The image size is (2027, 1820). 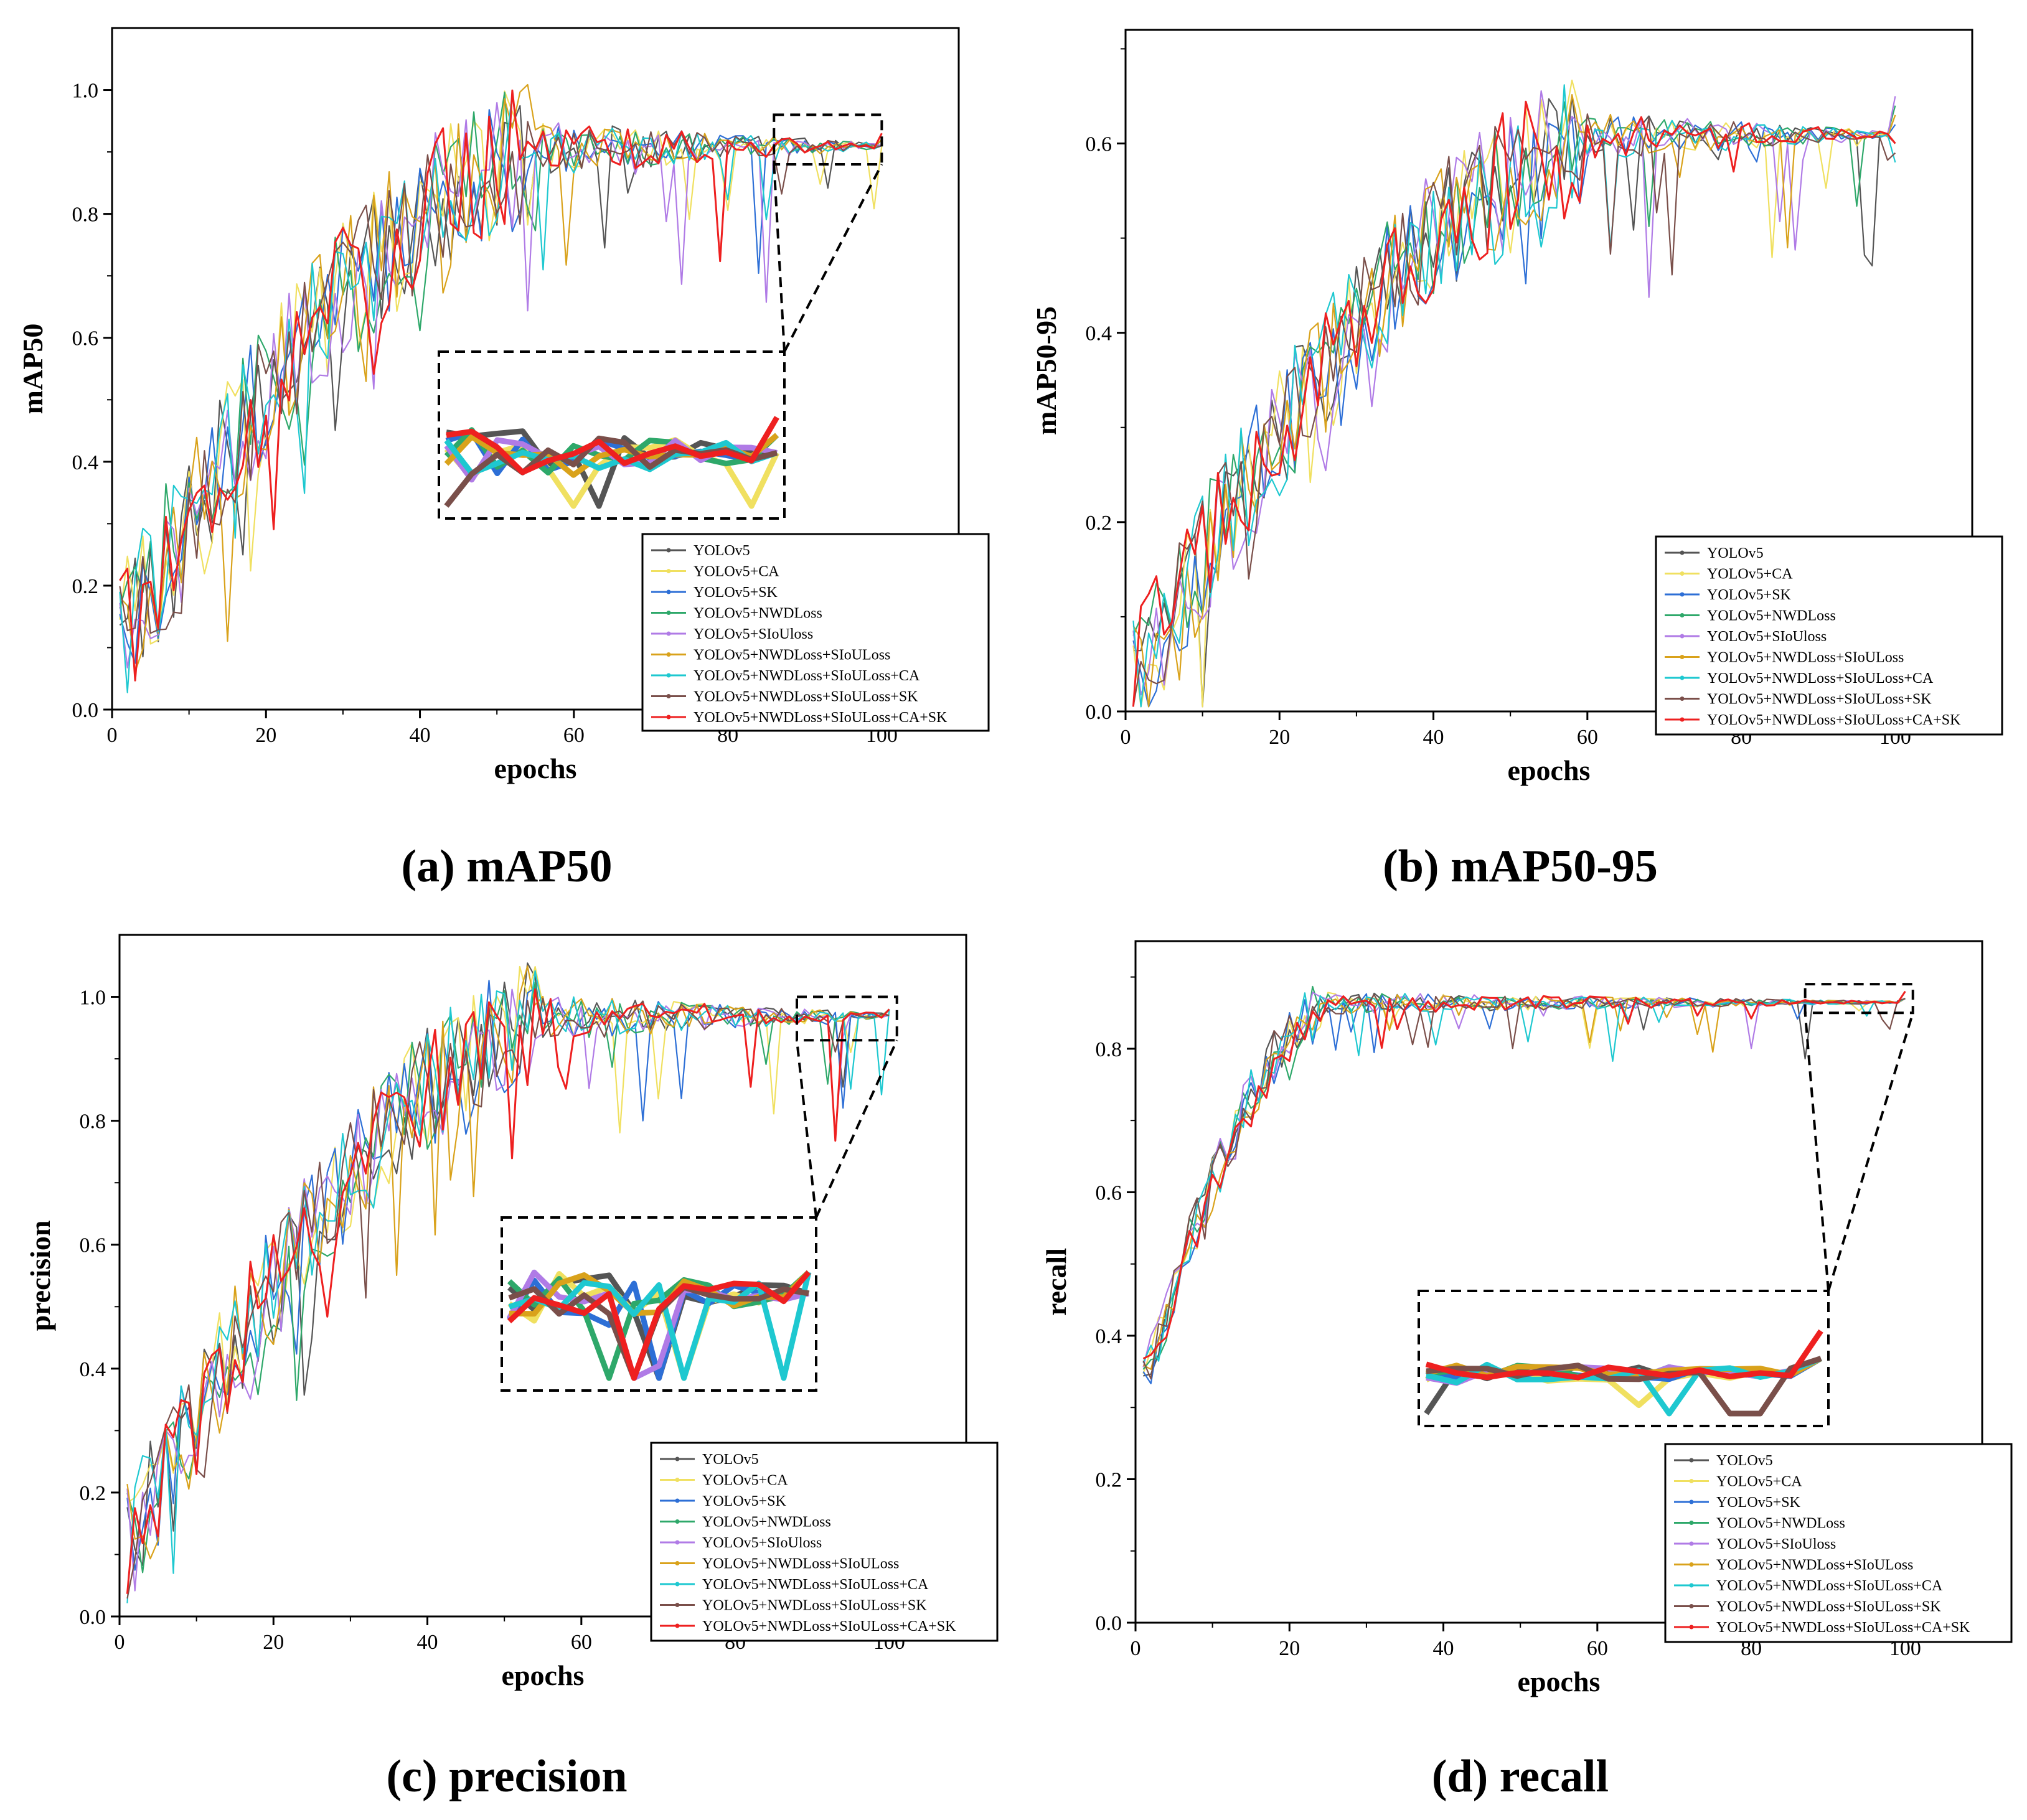 I want to click on y-axis-label: mAP50-95, so click(x=1046, y=370).